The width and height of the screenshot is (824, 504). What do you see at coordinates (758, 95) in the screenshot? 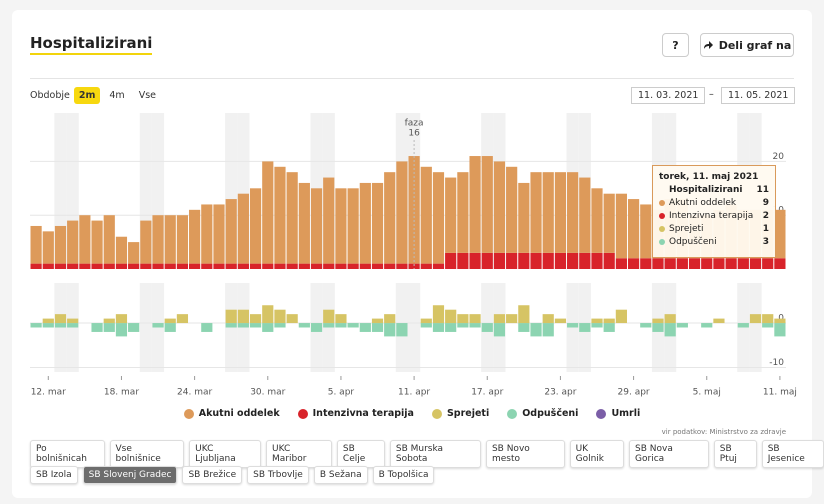
I see `date-to: 11. 05. 2021` at bounding box center [758, 95].